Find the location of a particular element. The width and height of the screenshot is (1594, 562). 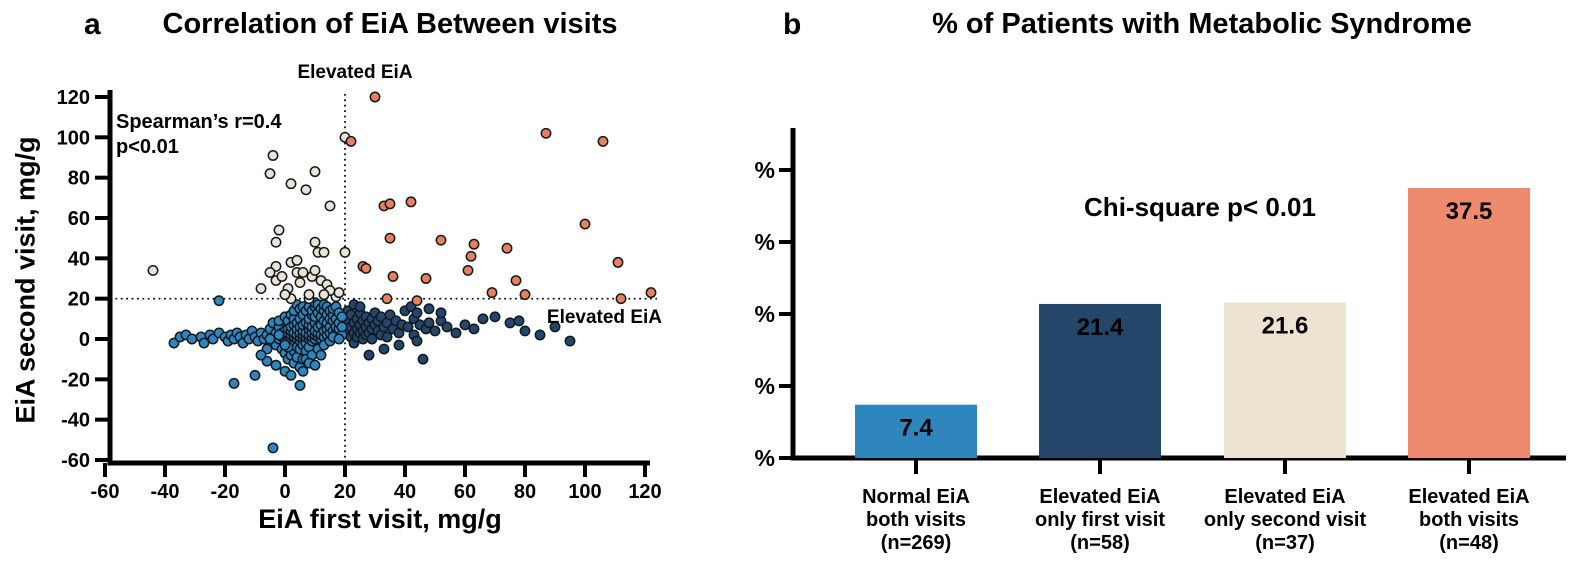

y-tick-label: 20% is located at coordinates (764, 314).